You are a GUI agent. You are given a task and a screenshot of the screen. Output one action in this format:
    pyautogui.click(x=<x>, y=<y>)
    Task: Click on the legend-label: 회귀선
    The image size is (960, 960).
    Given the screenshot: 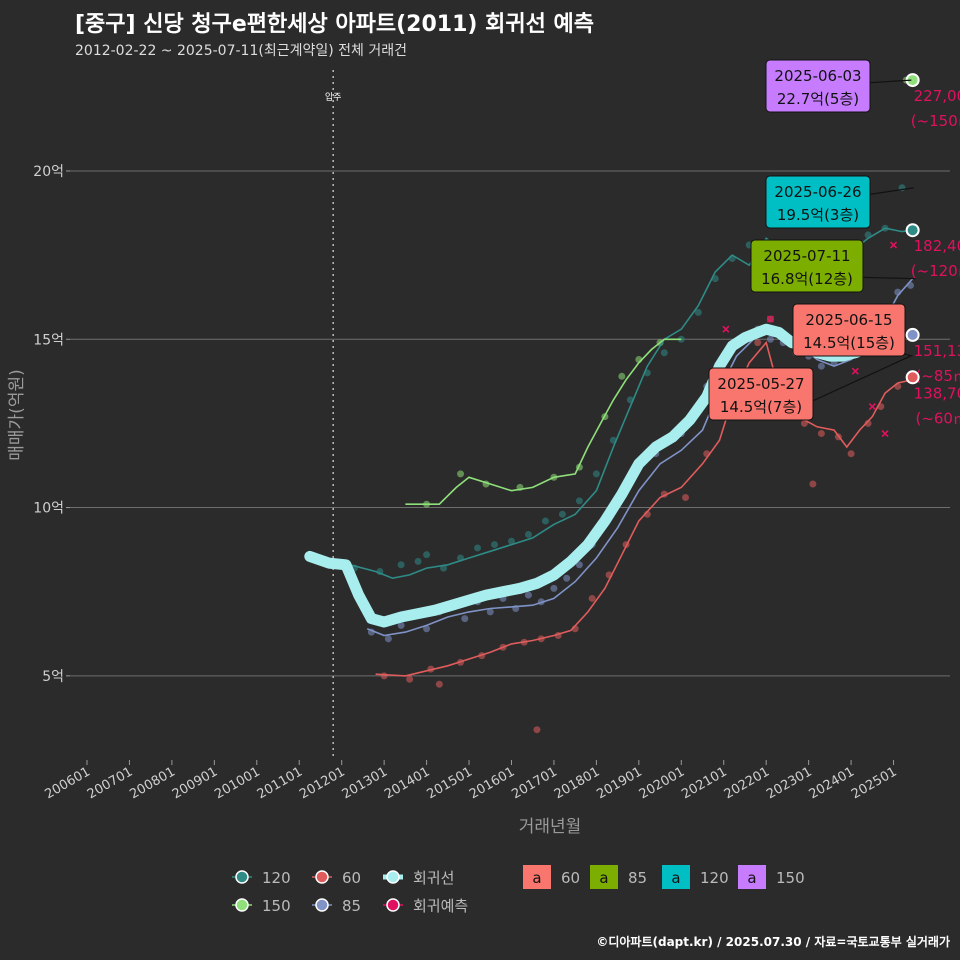 What is the action you would take?
    pyautogui.click(x=433, y=878)
    